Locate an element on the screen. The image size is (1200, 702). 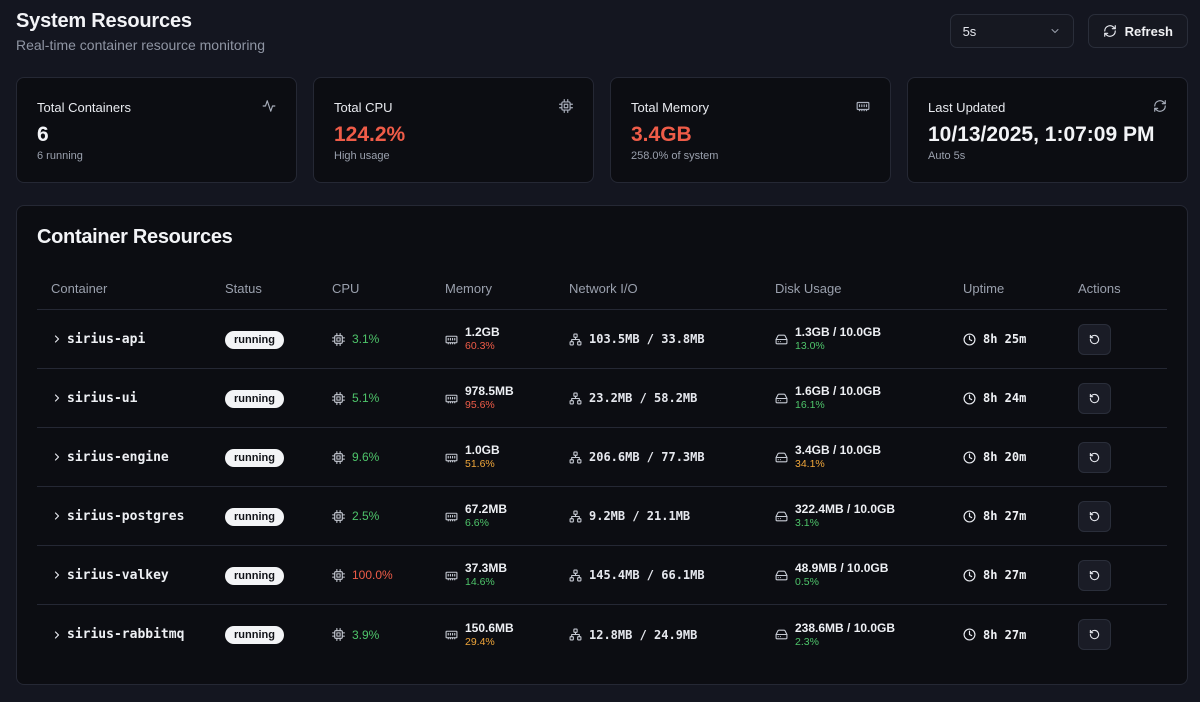
page-subtitle: Real-time container resource monitoring is located at coordinates (140, 45).